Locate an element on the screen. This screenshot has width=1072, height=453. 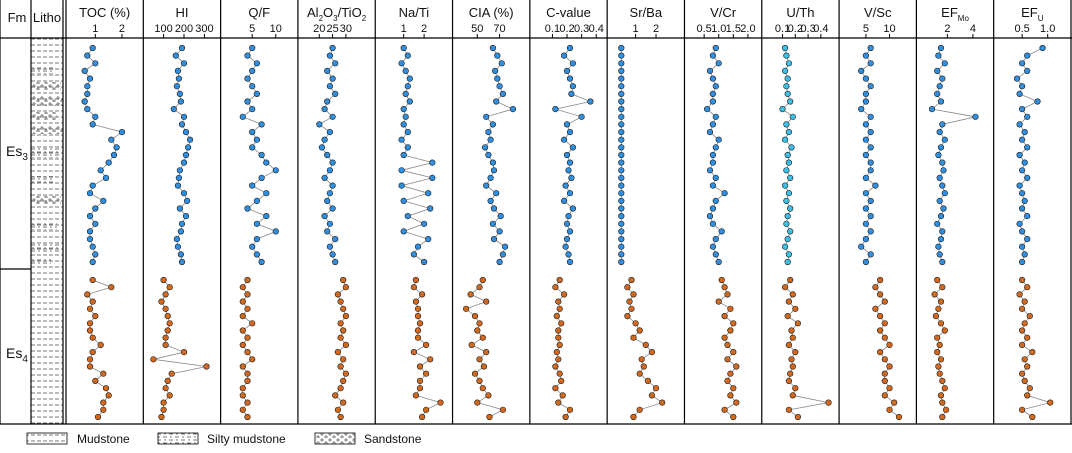
panel-vcr: V/Cr 0.5 1.0 1.5 2.0 is located at coordinates (719, 212).